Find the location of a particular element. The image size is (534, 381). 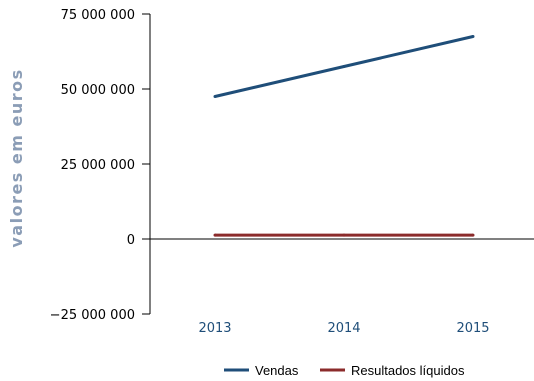

x-tick-label: 2014 is located at coordinates (343, 328).